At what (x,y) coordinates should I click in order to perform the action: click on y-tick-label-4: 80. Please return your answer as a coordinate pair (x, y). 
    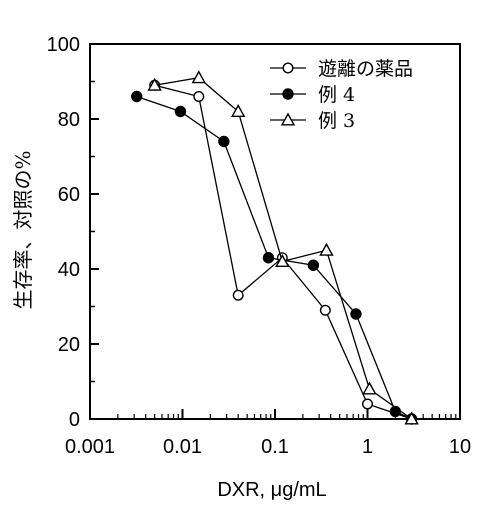
    Looking at the image, I should click on (69, 120).